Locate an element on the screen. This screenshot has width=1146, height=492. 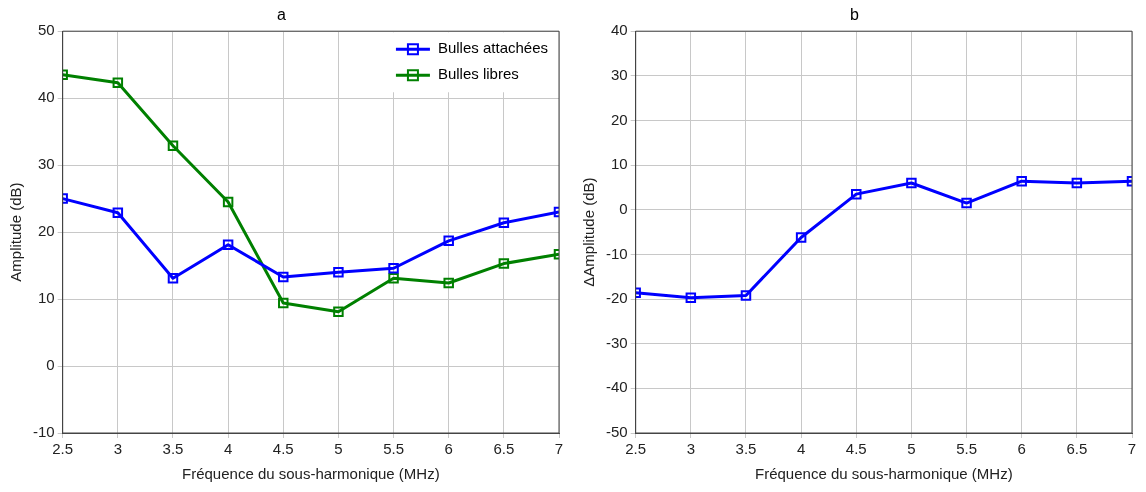
legend-label: Bulles attachées is located at coordinates (493, 48).